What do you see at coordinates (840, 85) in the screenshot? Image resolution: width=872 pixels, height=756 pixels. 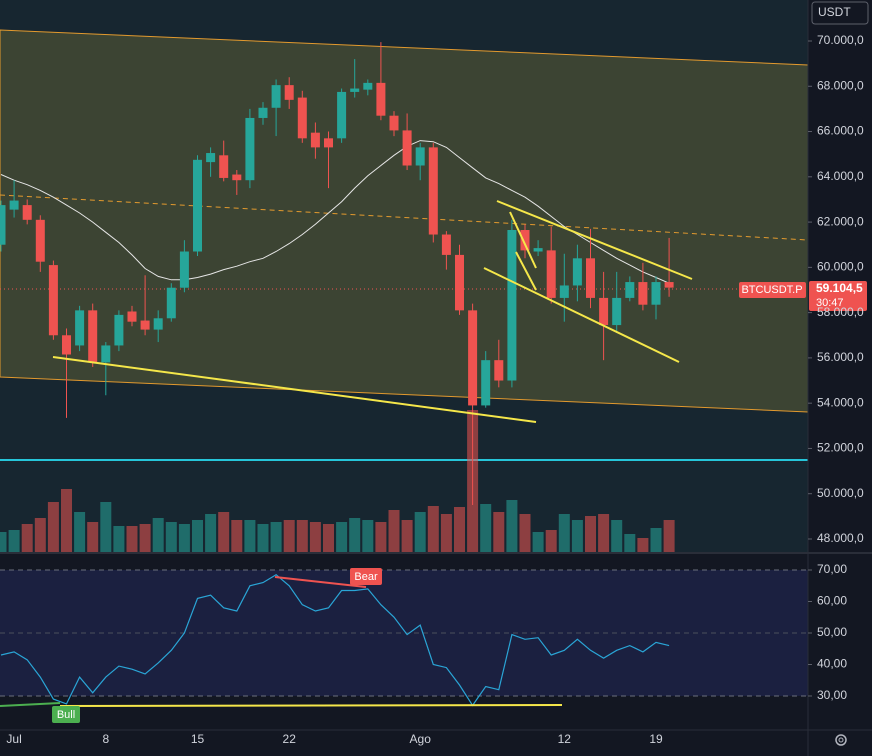 I see `y-tick-label: 68.000,0` at bounding box center [840, 85].